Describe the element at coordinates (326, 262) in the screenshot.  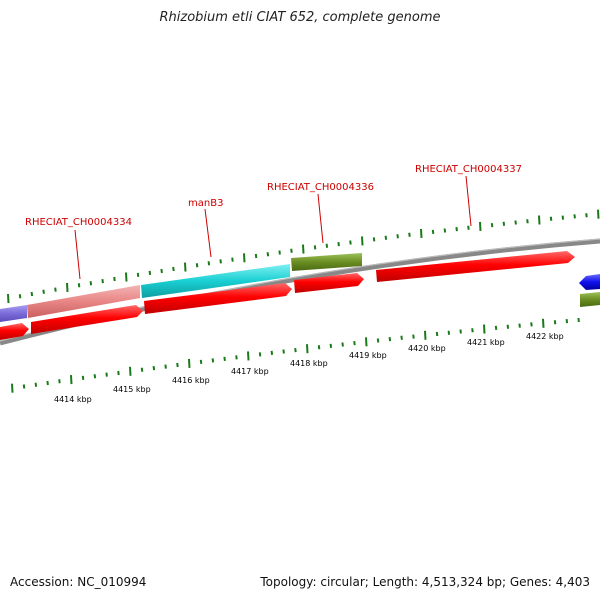
I see `gene-rheciat-ch0004336` at that location.